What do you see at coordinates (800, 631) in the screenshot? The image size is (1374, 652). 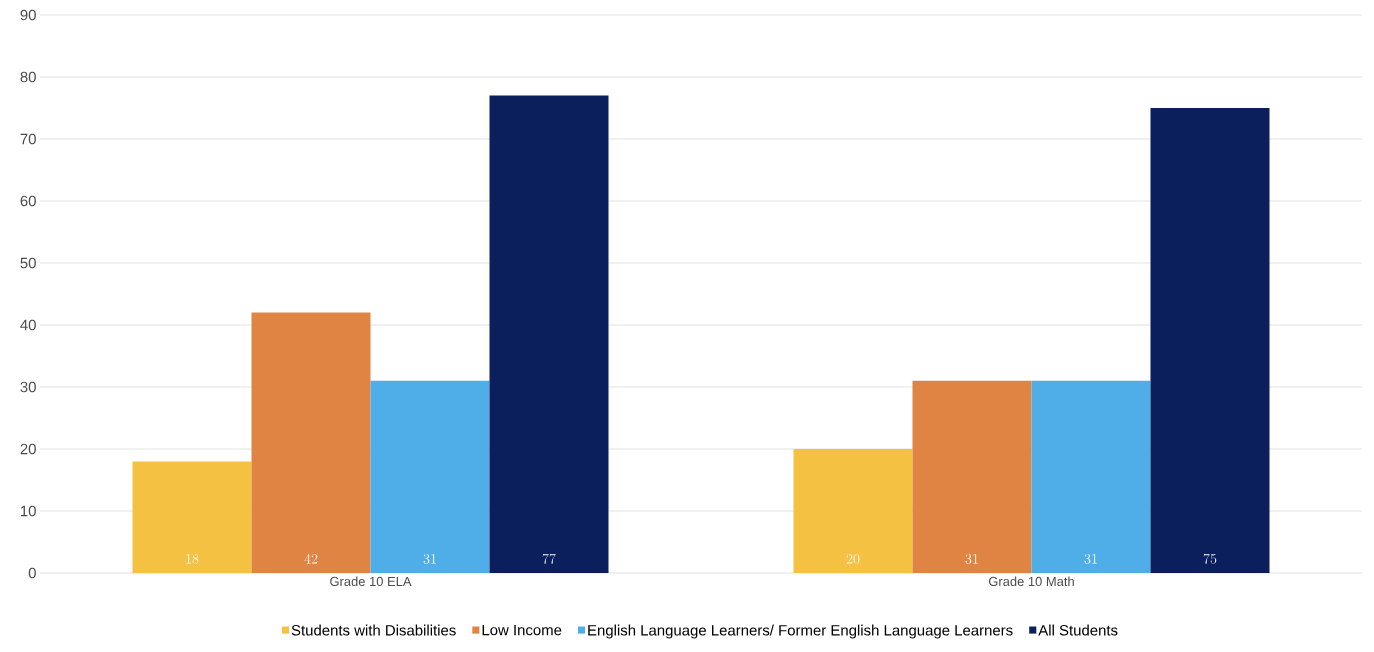 I see `legend-label: English Language Learners/ Former English Language Learners` at bounding box center [800, 631].